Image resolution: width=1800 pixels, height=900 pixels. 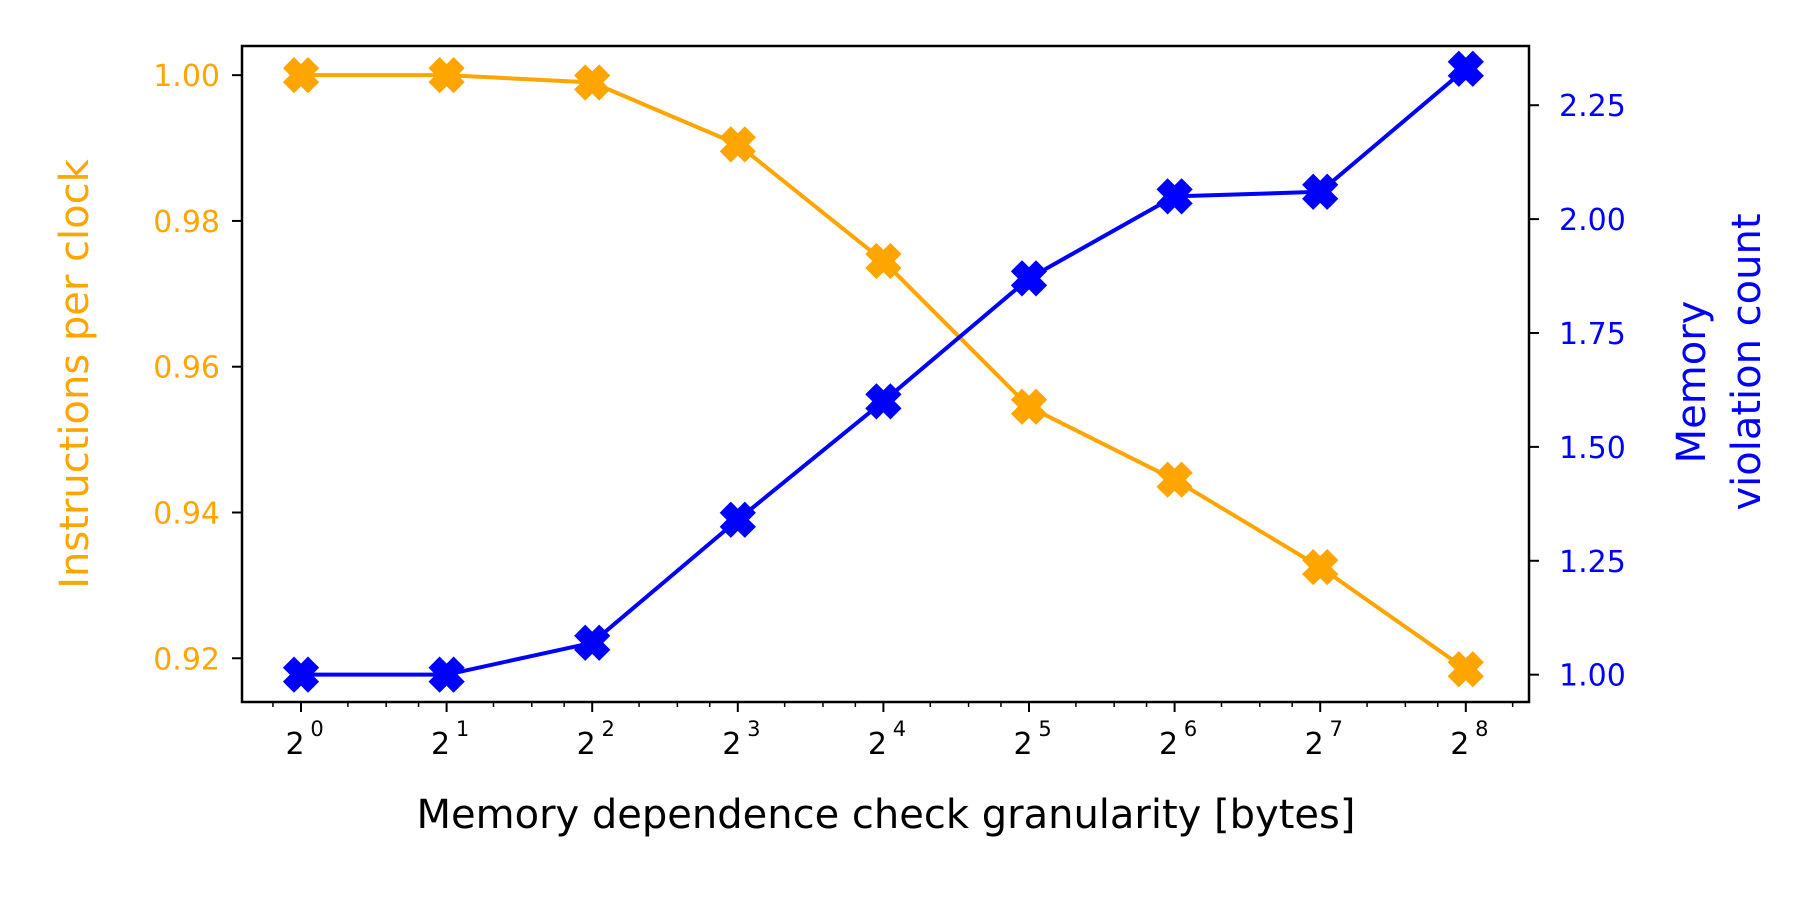 What do you see at coordinates (316, 729) in the screenshot?
I see `x-tick-label-exponent-0: 0` at bounding box center [316, 729].